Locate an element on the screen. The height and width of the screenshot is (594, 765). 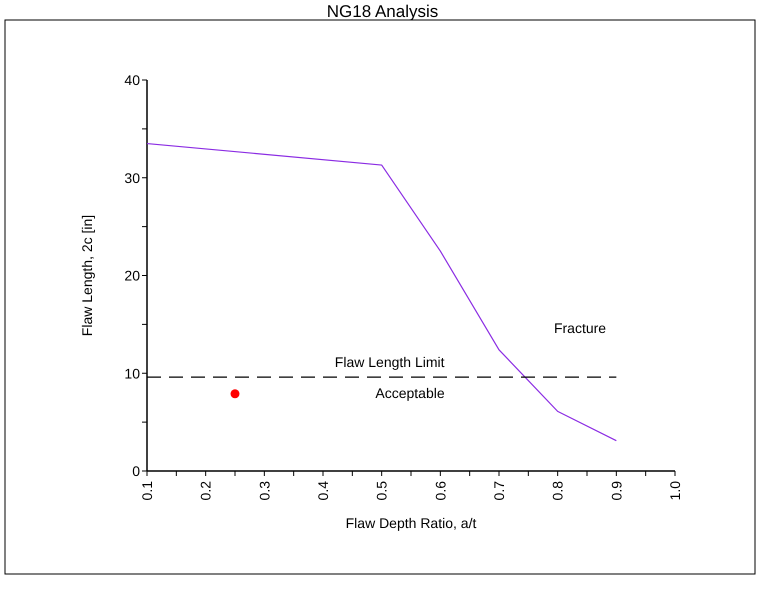
x-tick-label: 0.2 is located at coordinates (206, 490).